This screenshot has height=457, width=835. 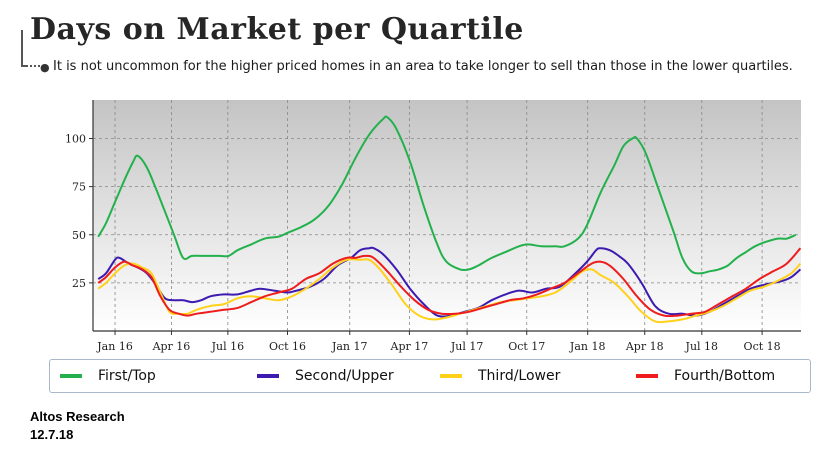 I want to click on x-tick-label: Jan 16, so click(x=114, y=346).